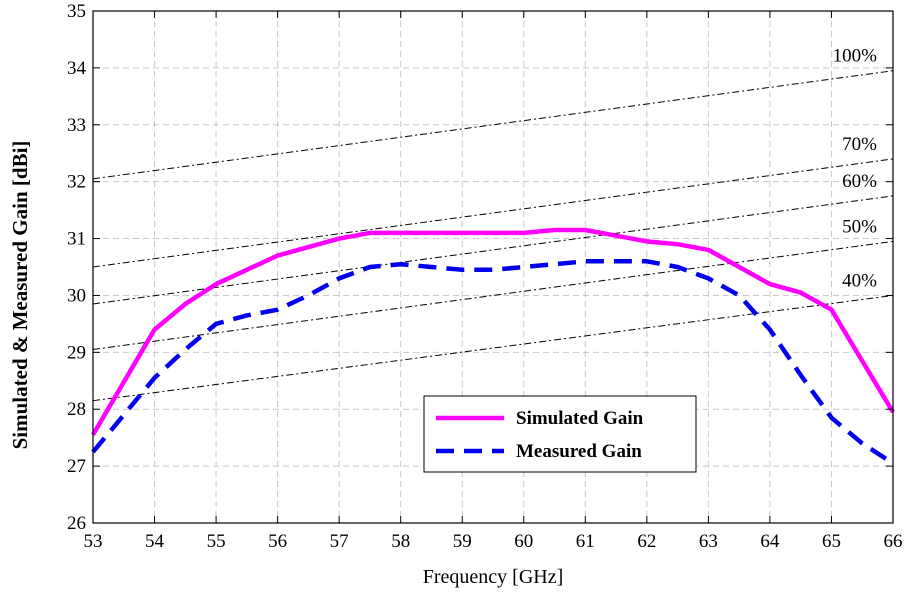 The height and width of the screenshot is (593, 910). Describe the element at coordinates (400, 541) in the screenshot. I see `x-tick-label: 58` at that location.